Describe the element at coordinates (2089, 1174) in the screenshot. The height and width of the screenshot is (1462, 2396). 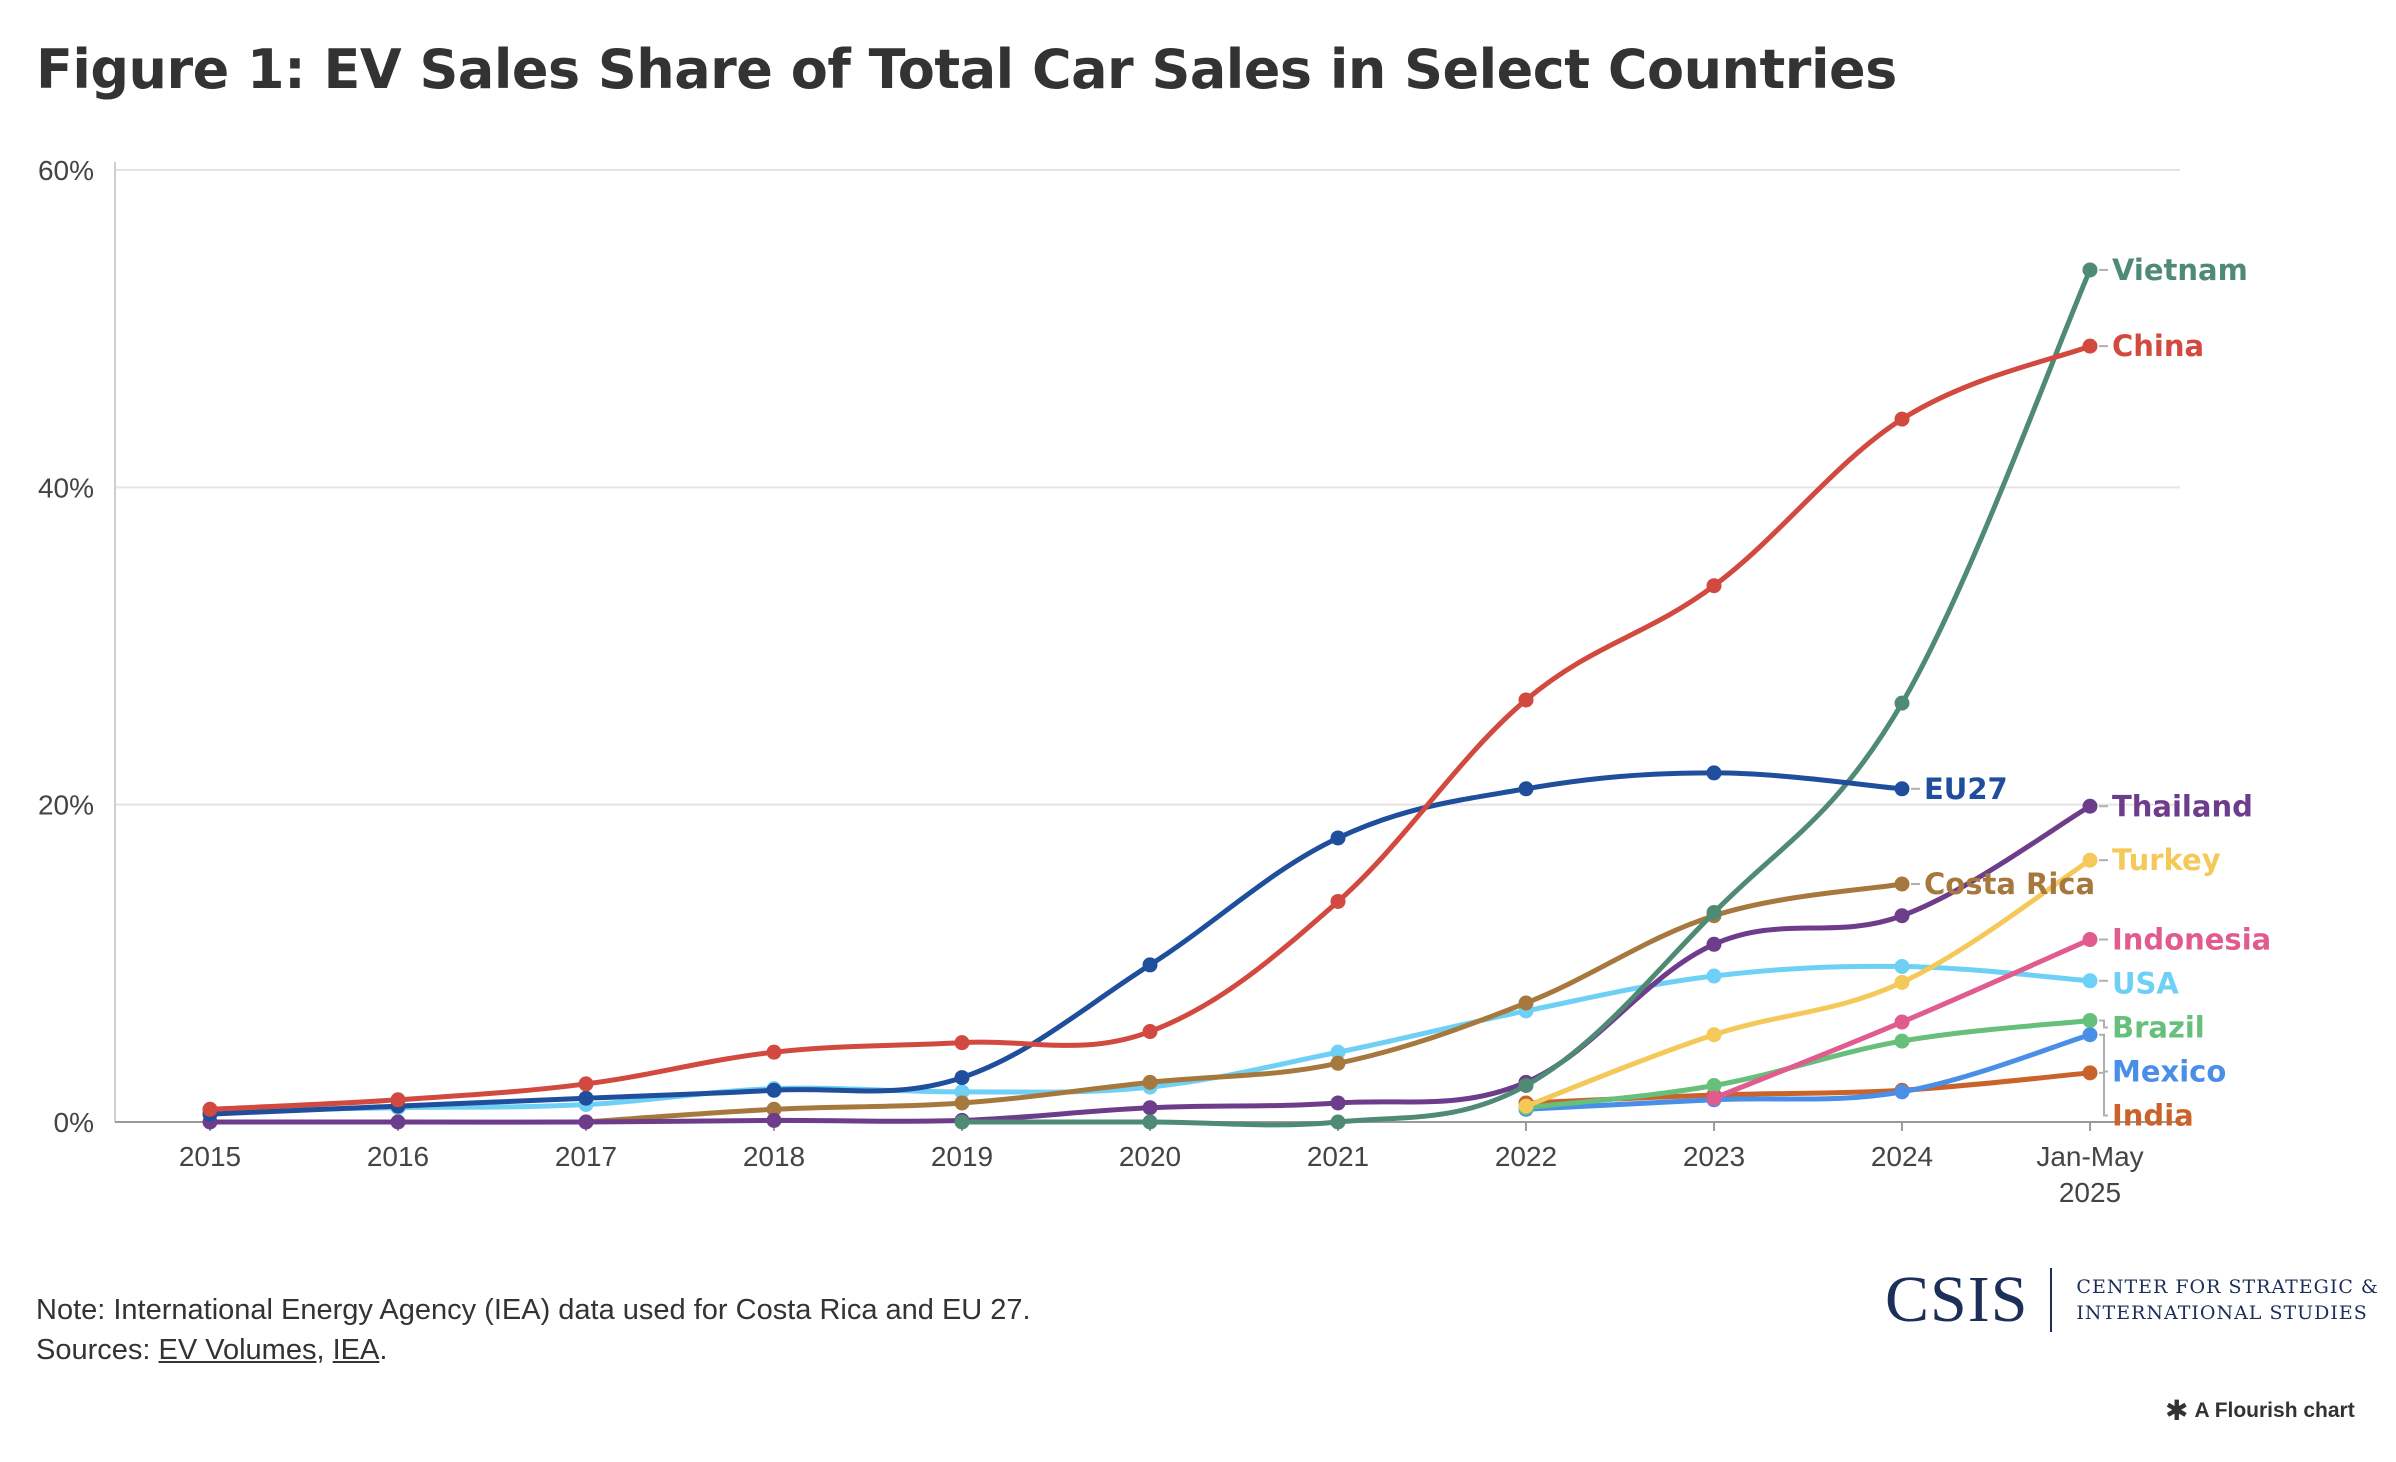
I see `x-tick-label: Jan-May 2025` at that location.